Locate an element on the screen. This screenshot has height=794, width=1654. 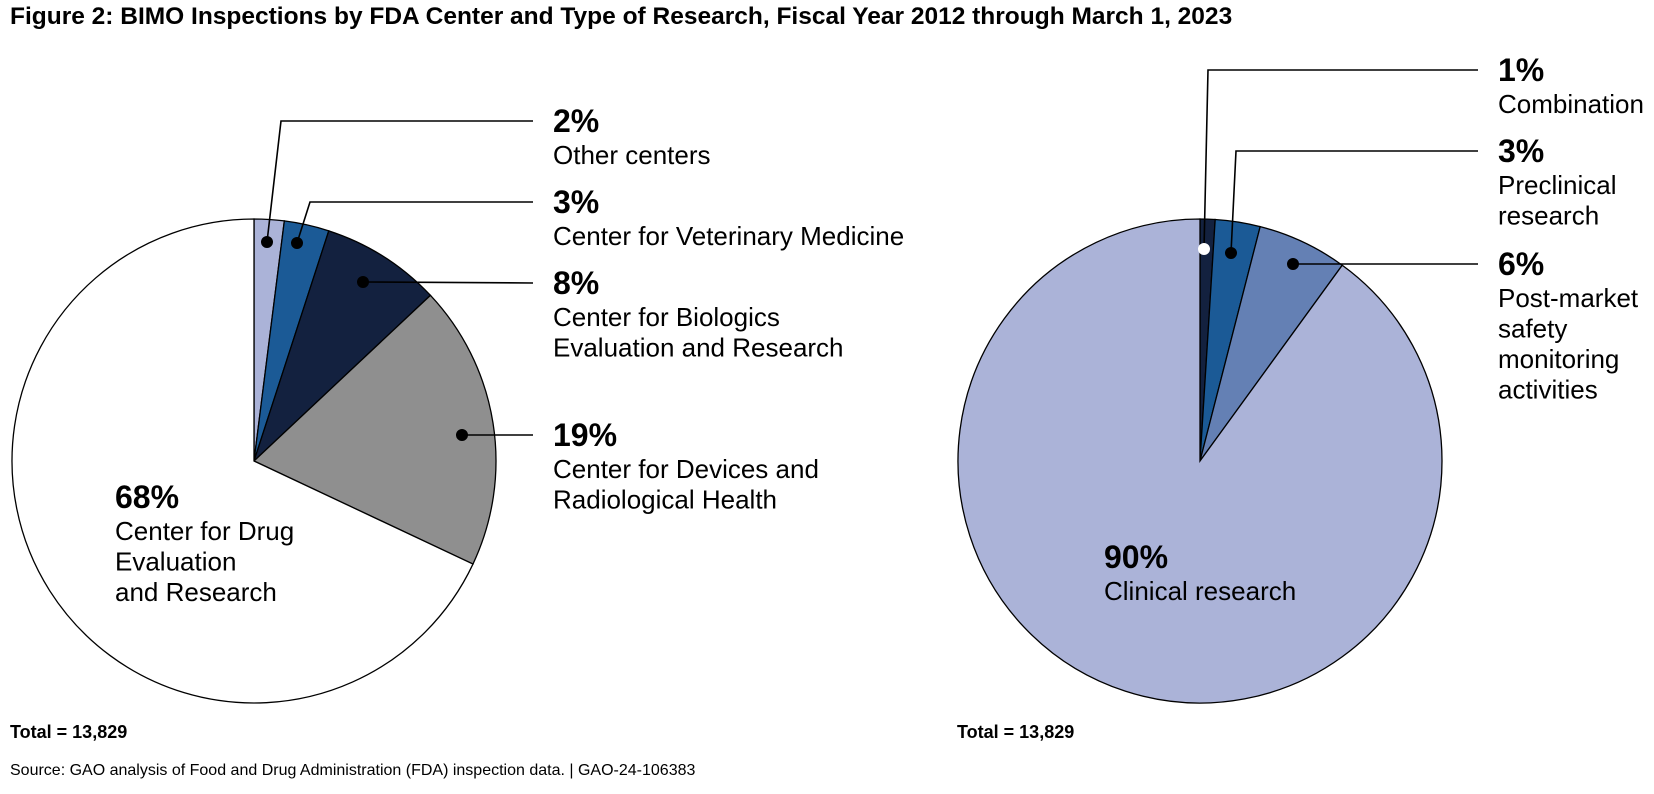
slice-category-label: Other centers is located at coordinates (632, 155).